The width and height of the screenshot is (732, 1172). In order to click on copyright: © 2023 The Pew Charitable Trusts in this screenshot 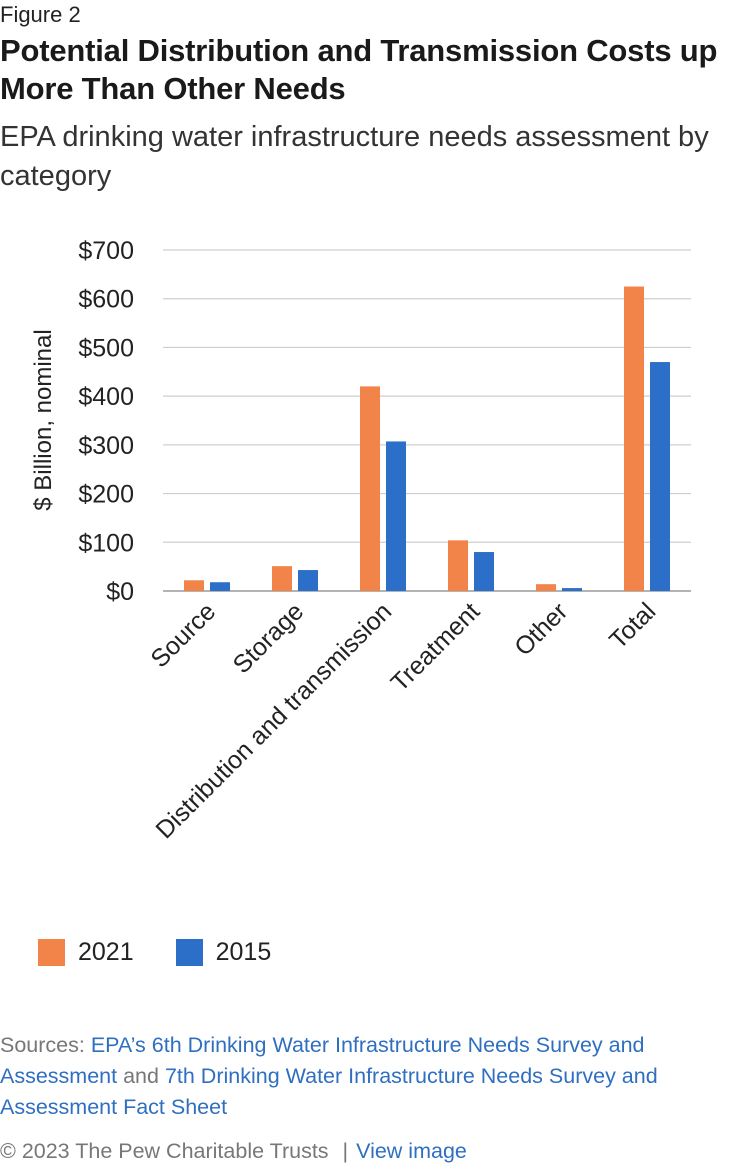, I will do `click(164, 1151)`.